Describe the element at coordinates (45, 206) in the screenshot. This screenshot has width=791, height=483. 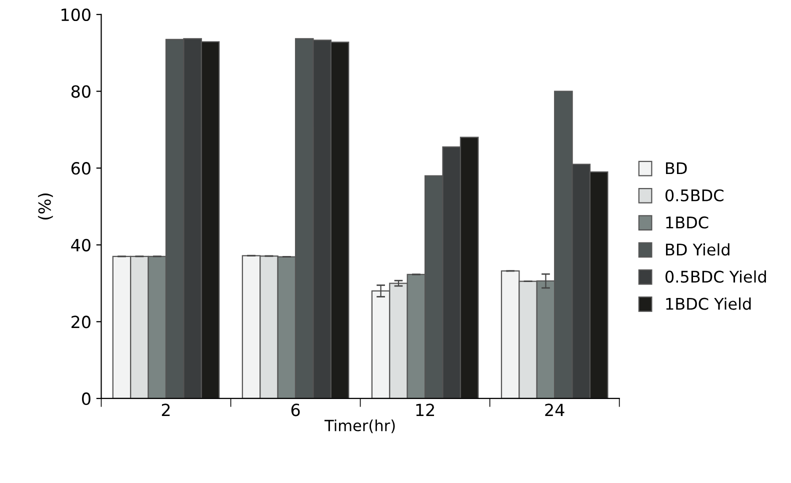
I see `y-axis-title: (%)` at that location.